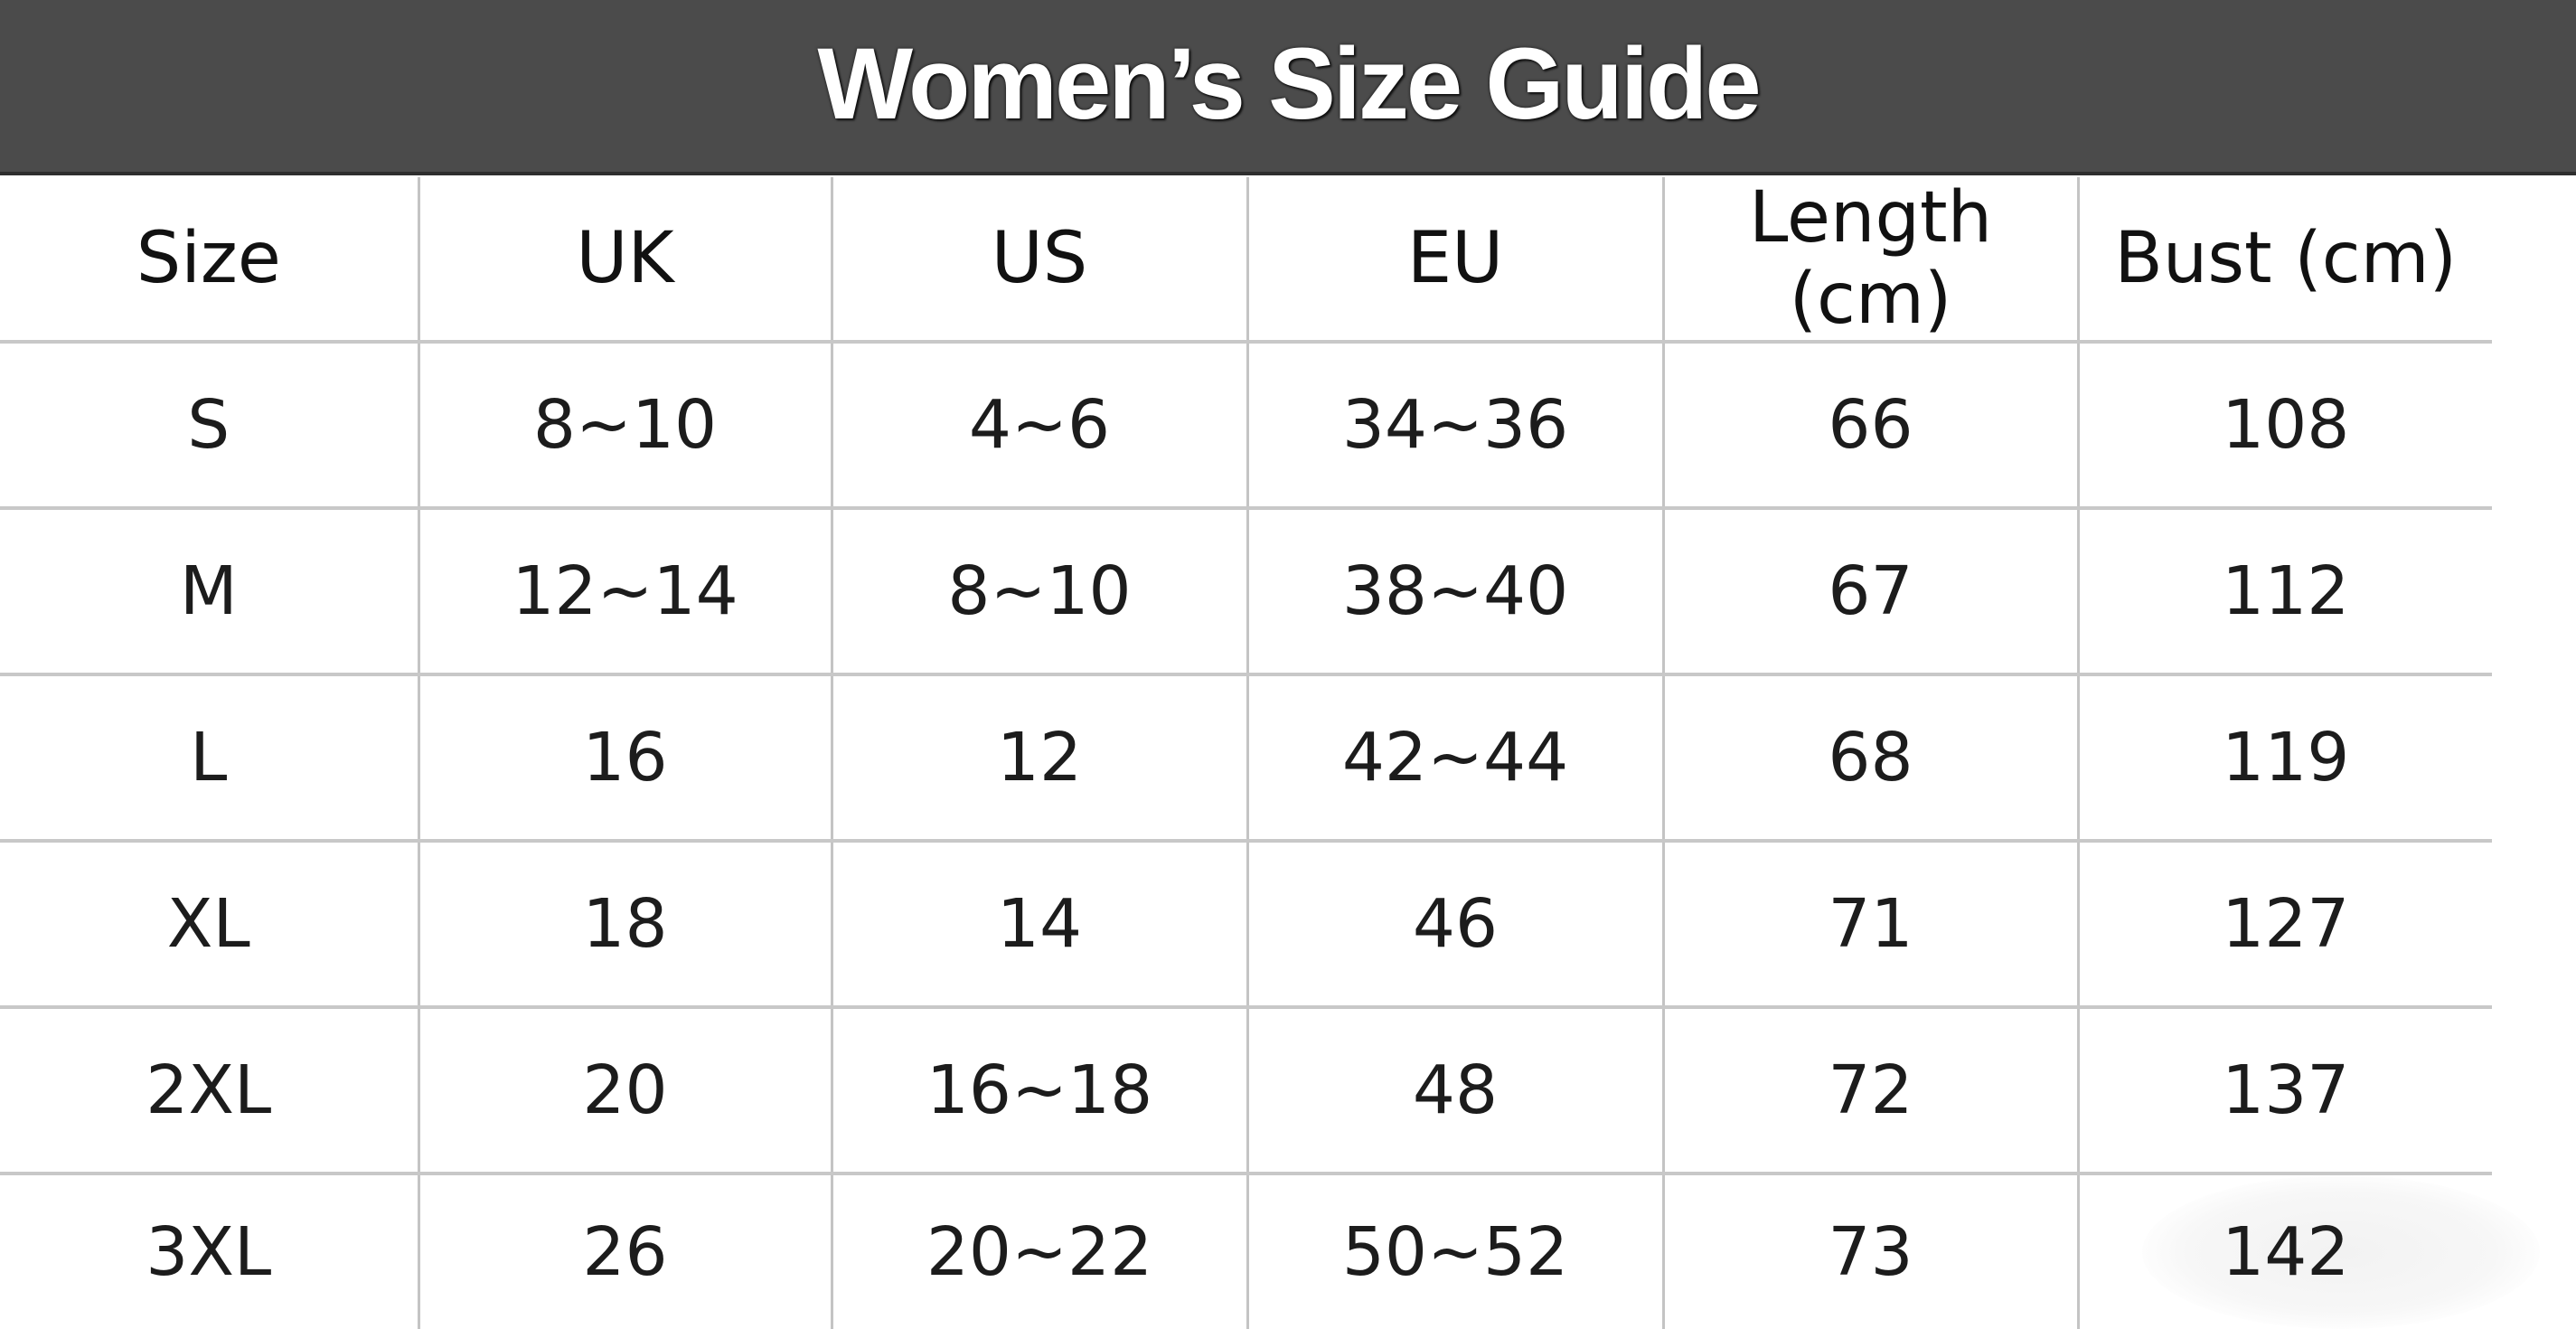 The width and height of the screenshot is (2576, 1329). I want to click on title-banner: Women’s Size Guide, so click(1288, 87).